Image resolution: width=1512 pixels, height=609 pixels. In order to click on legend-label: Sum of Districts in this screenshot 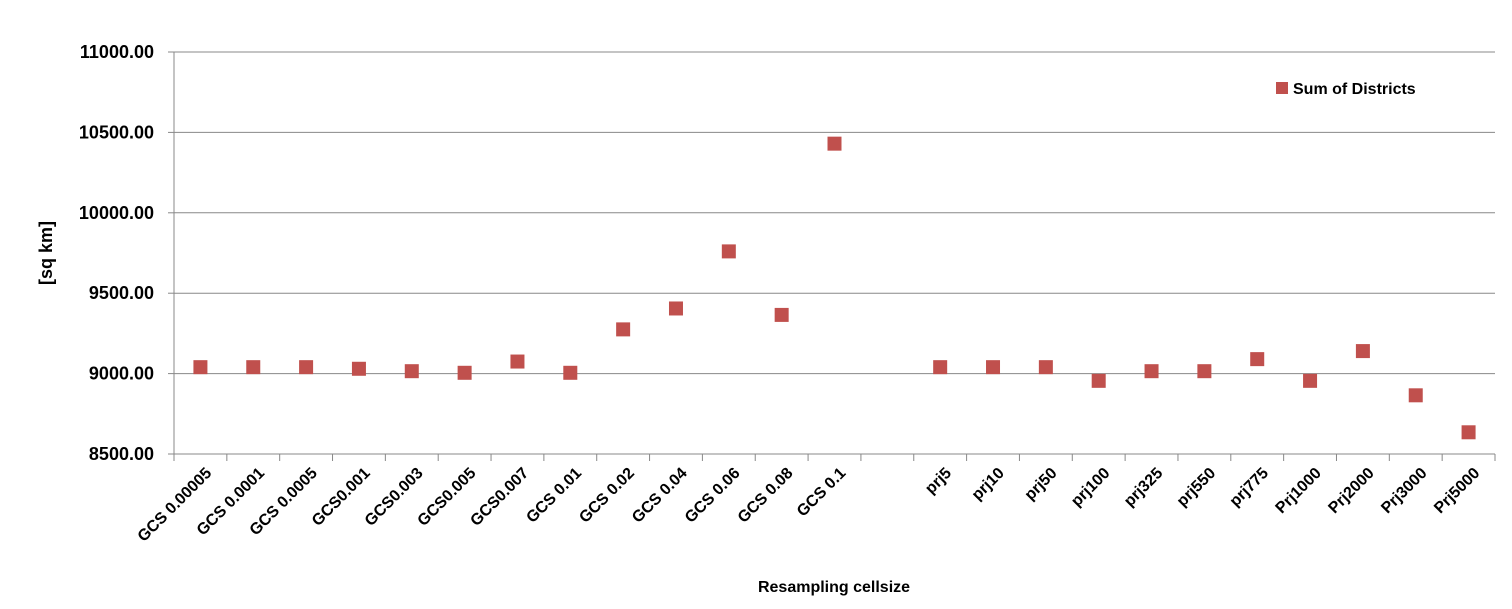, I will do `click(1354, 89)`.